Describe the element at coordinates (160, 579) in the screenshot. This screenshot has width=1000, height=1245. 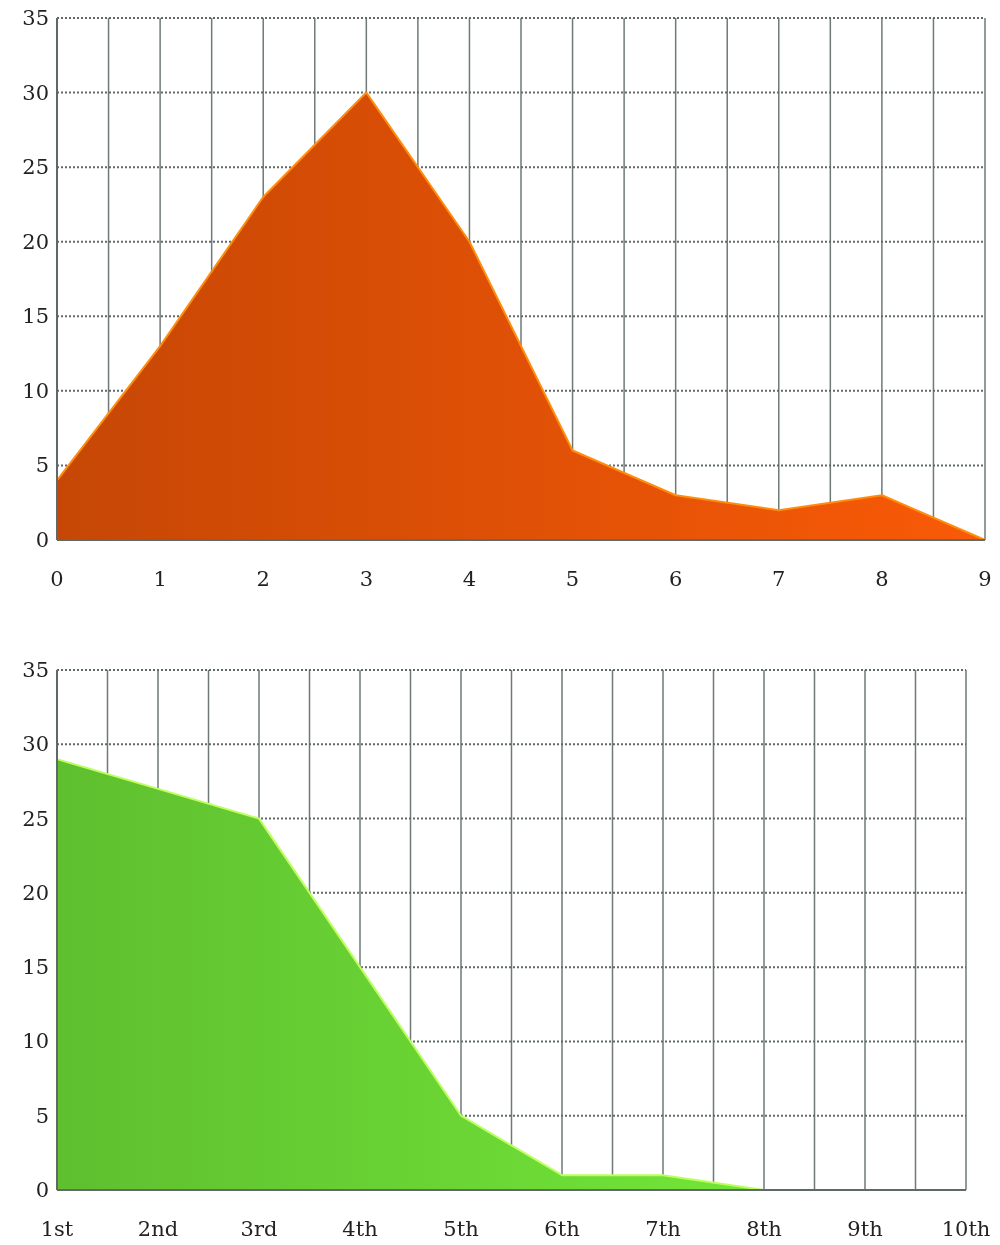
I see `x-tick-label: 1` at that location.